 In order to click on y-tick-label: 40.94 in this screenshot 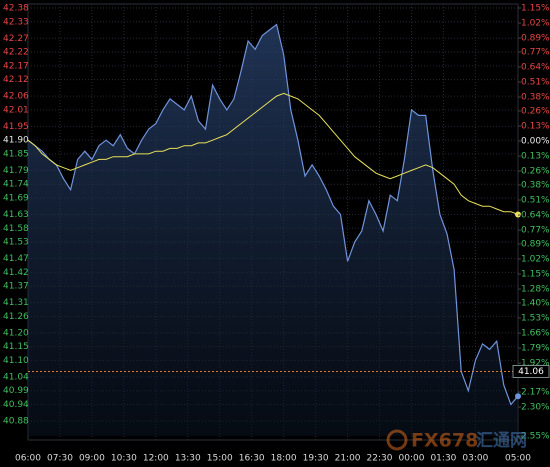, I will do `click(16, 405)`.